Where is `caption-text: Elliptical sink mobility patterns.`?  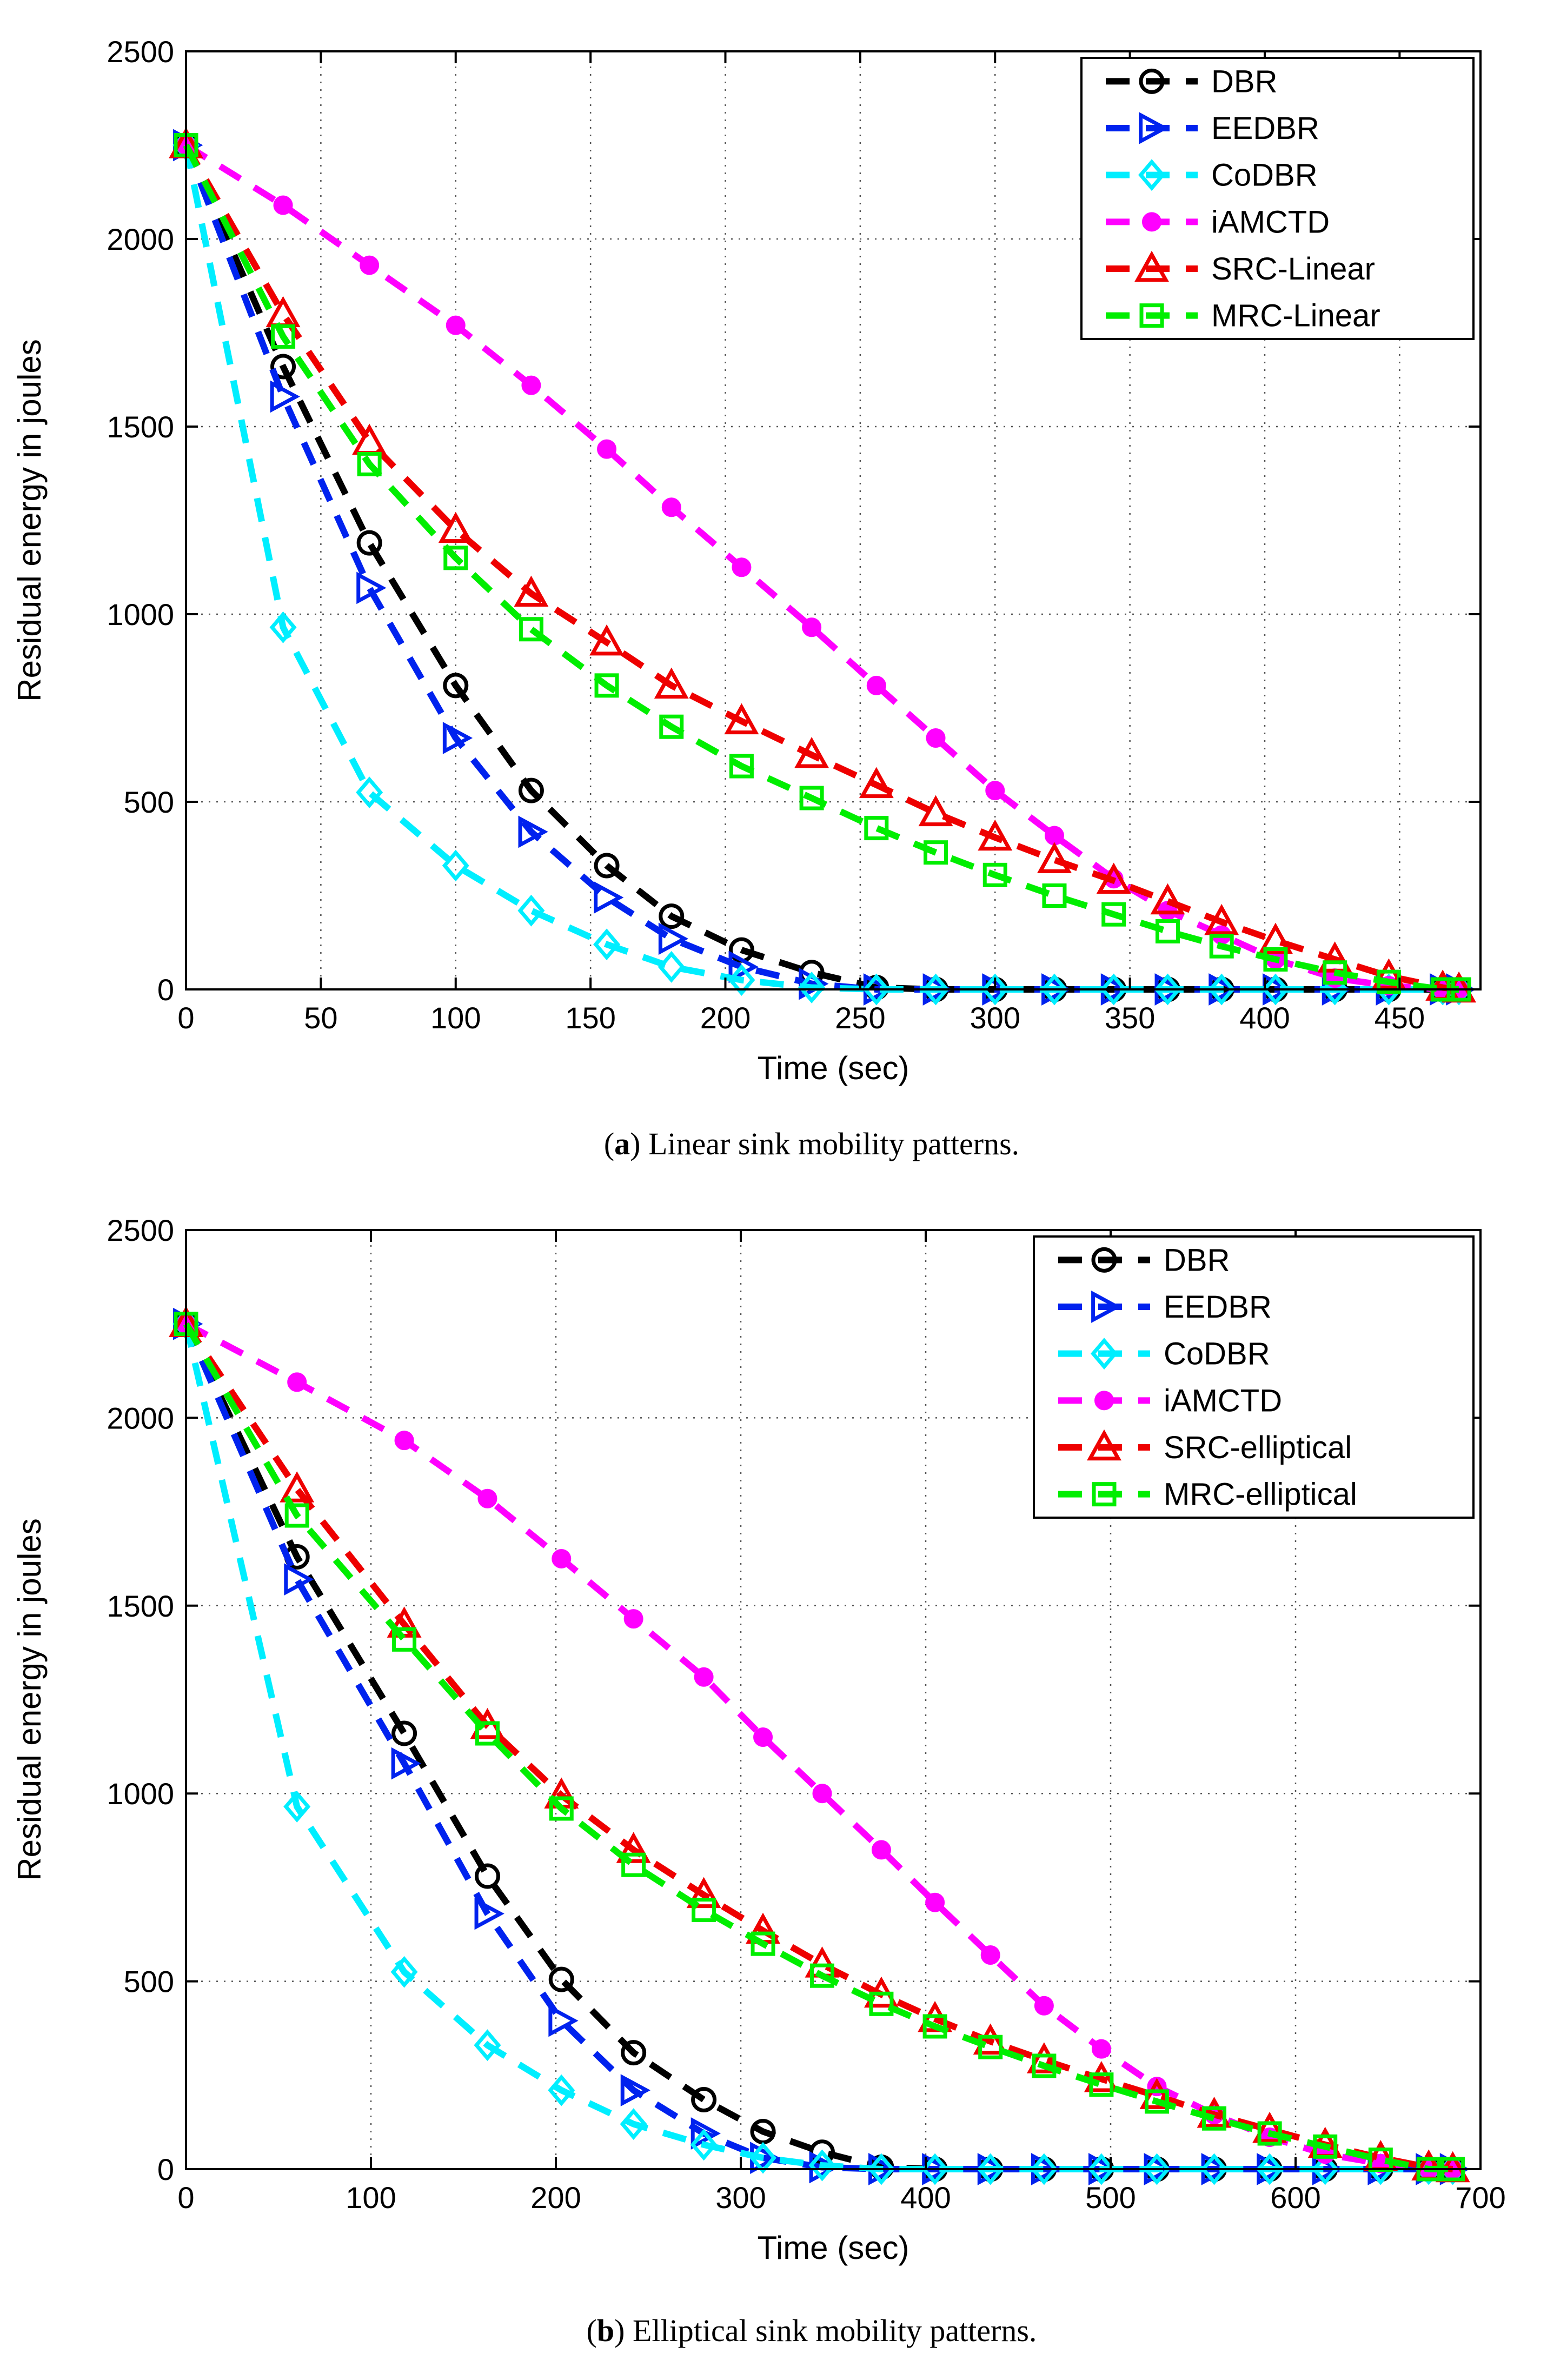
caption-text: Elliptical sink mobility patterns. is located at coordinates (831, 2331).